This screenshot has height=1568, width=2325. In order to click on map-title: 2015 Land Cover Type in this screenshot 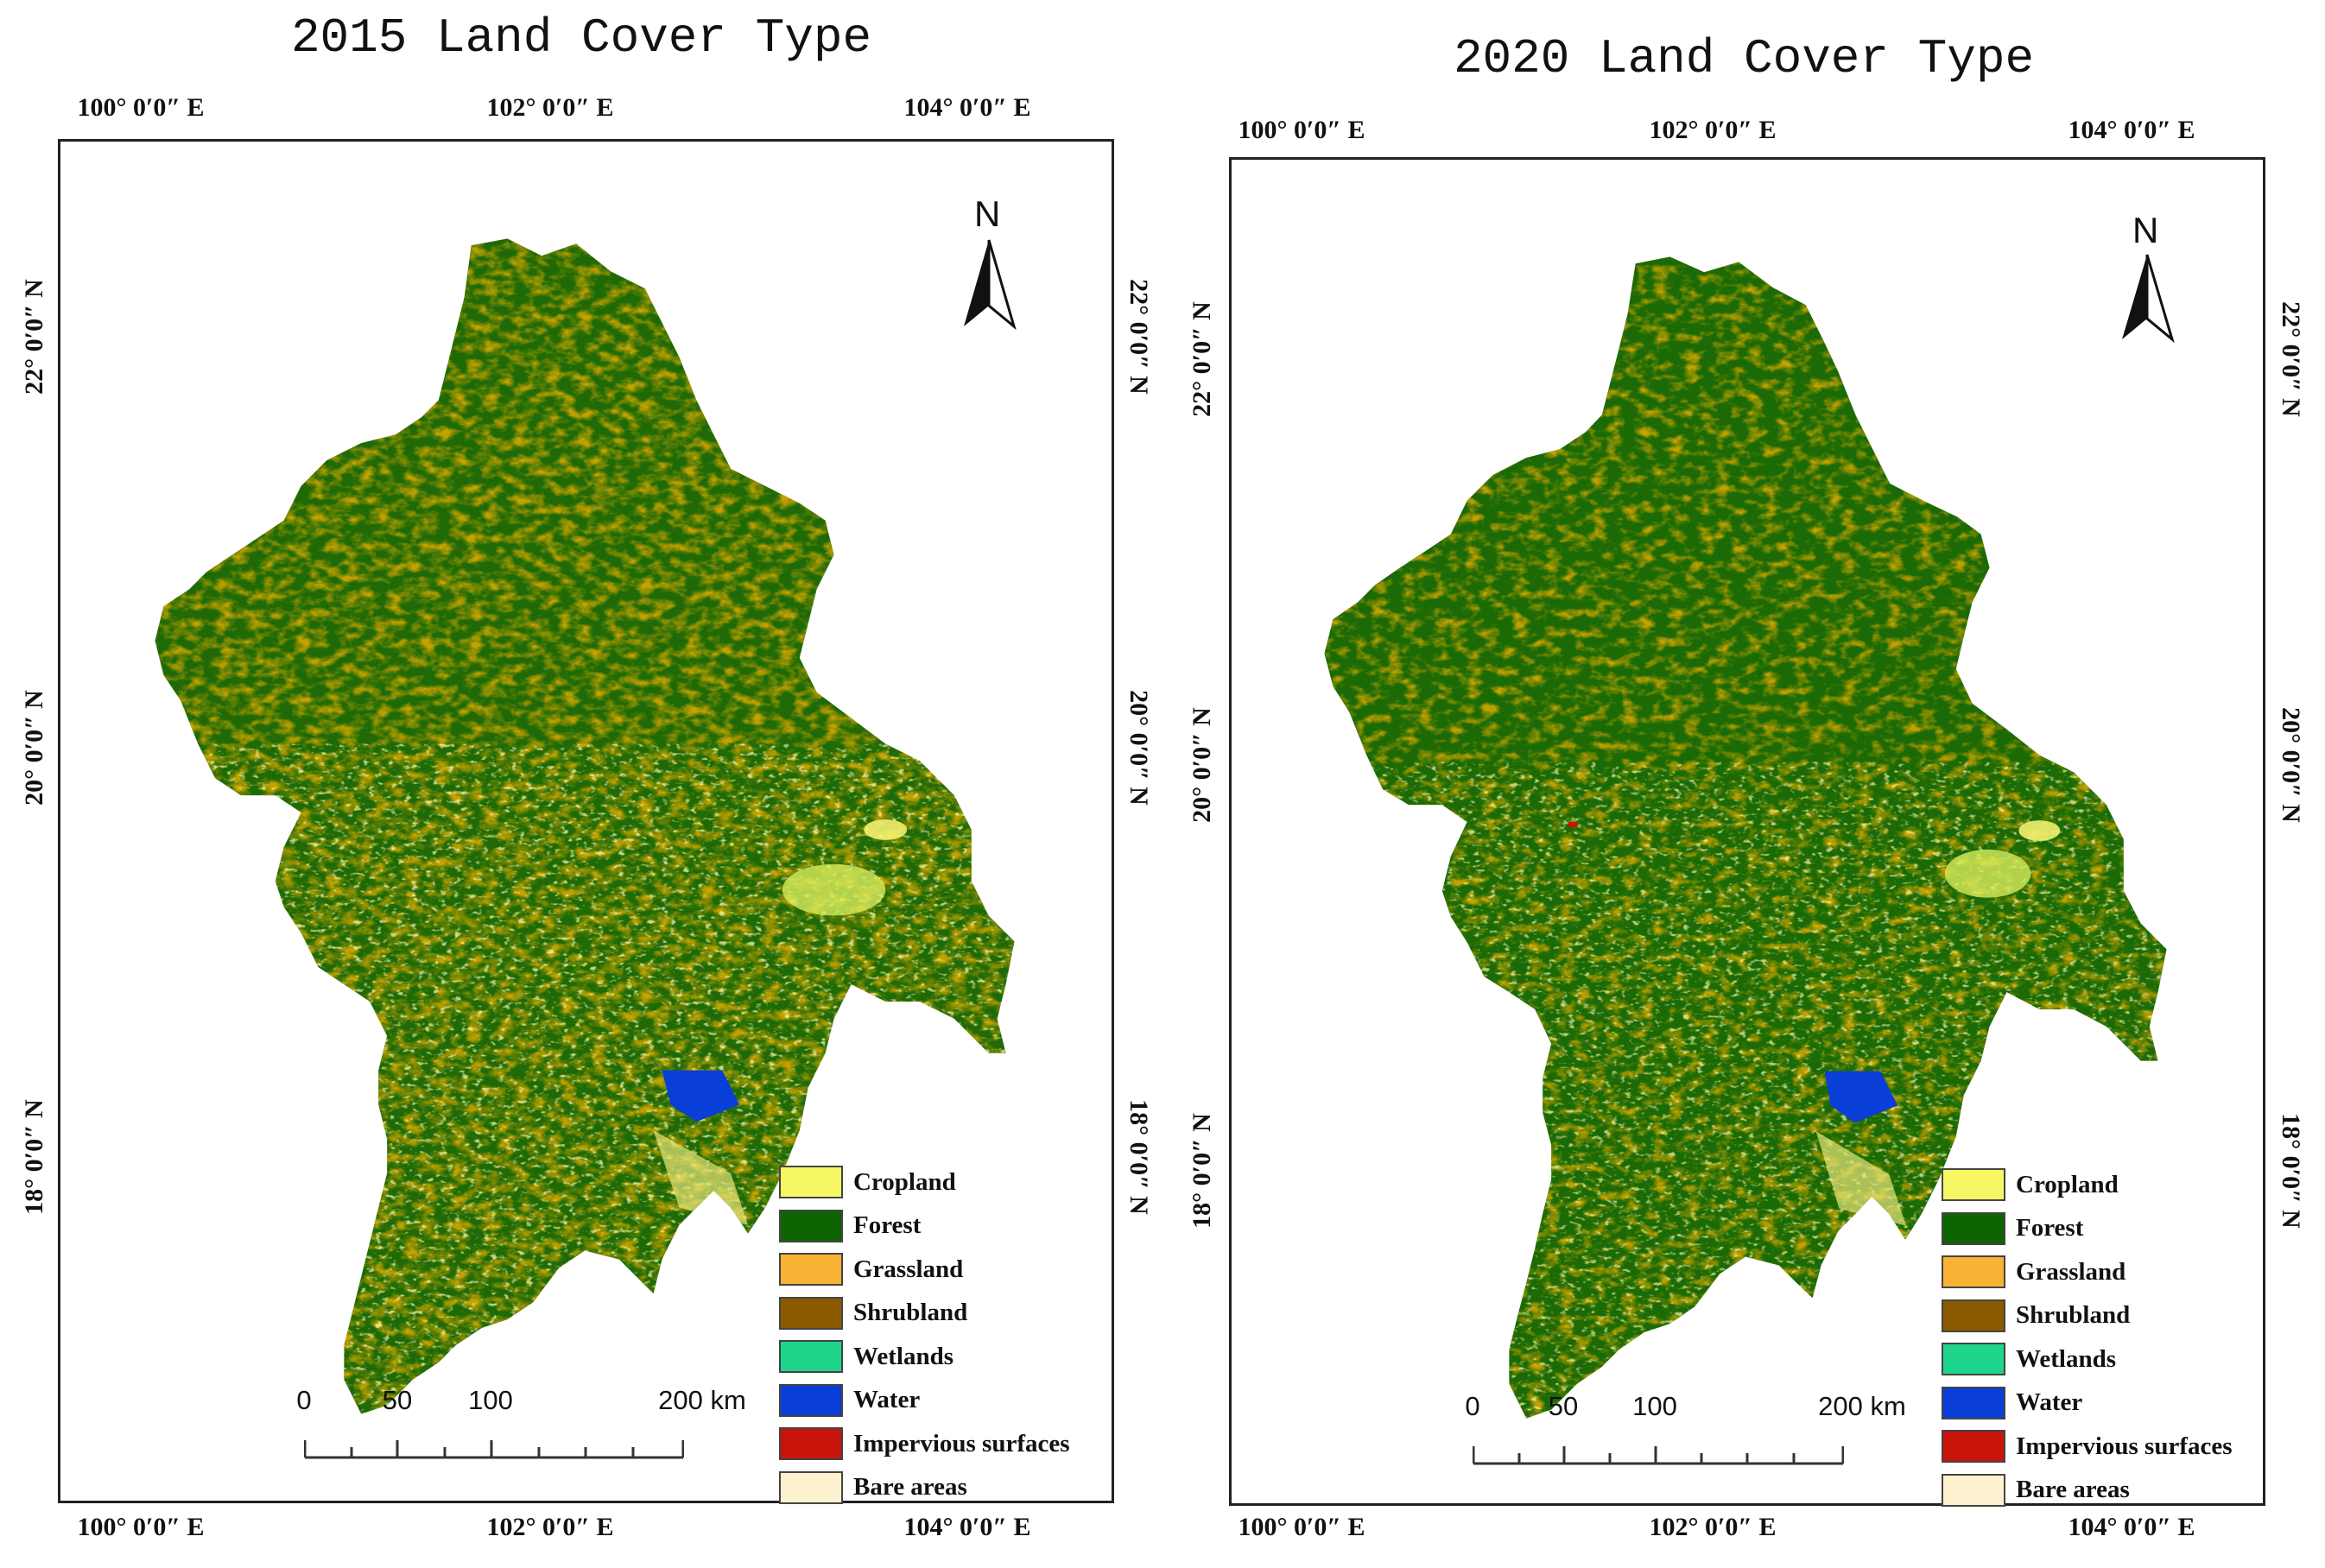, I will do `click(581, 38)`.